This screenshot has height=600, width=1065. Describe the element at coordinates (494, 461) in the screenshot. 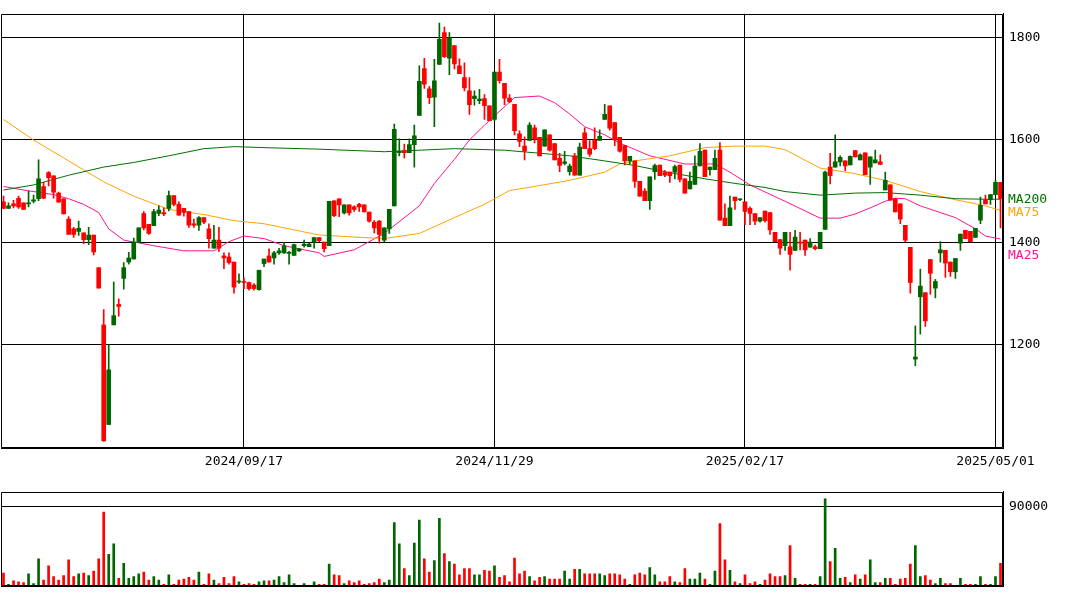

I see `x-tick-label: 2024/11/29` at that location.